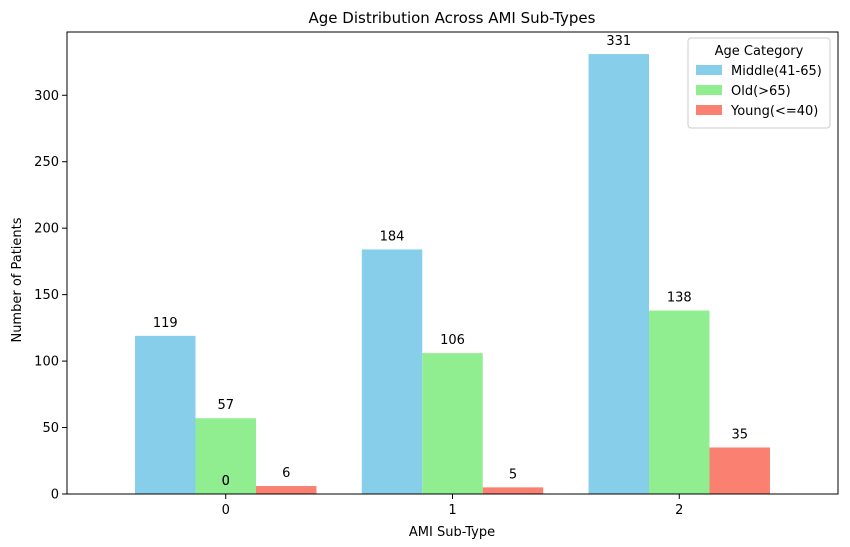 The image size is (850, 547). Describe the element at coordinates (50, 428) in the screenshot. I see `y-tick-label-1: 50` at that location.